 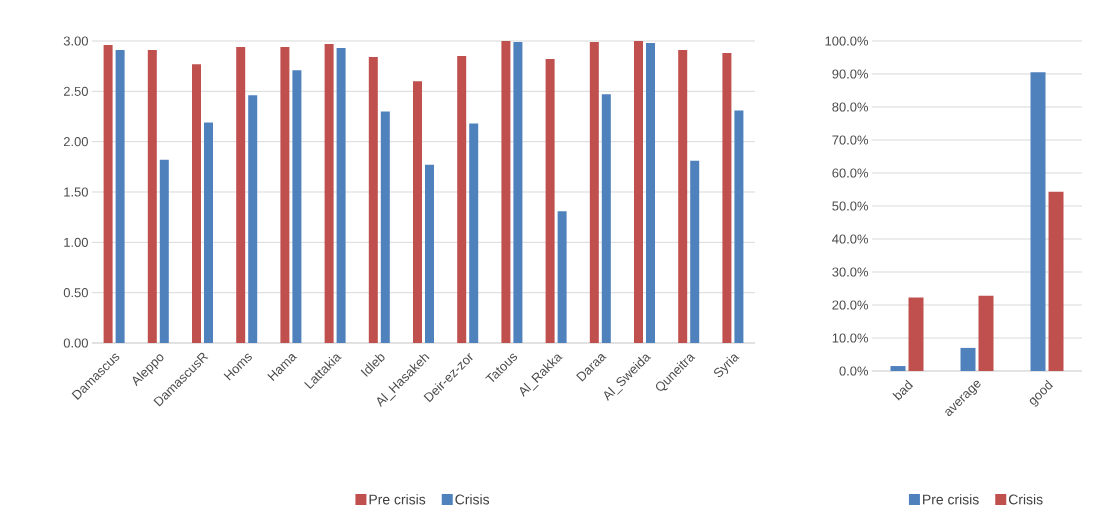 I want to click on y-tick-label: 50.0%, so click(x=850, y=206).